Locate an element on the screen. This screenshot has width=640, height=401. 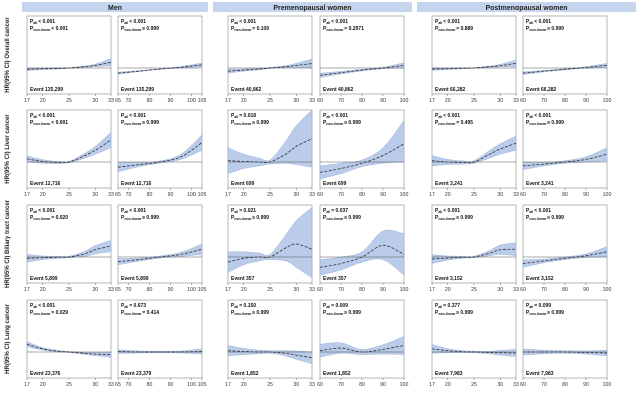
p-nonlinear: Pnon-linear= 0.889 is located at coordinates (454, 29).